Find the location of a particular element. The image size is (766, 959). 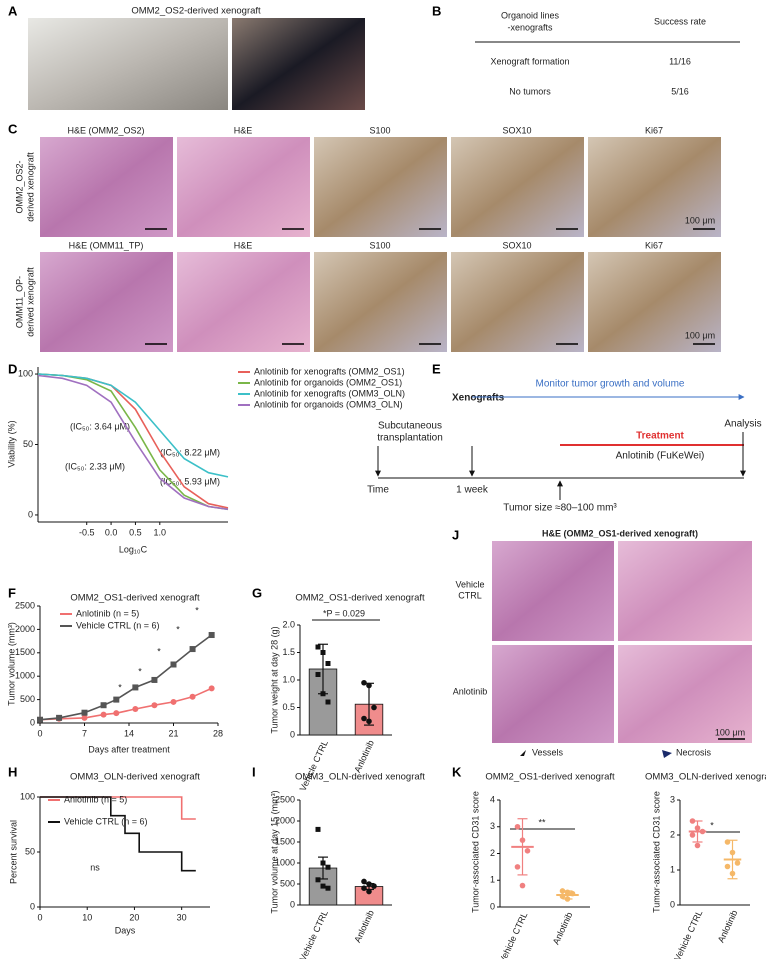

annotation: (IC₅₀: 5.93 μM) is located at coordinates (190, 481).